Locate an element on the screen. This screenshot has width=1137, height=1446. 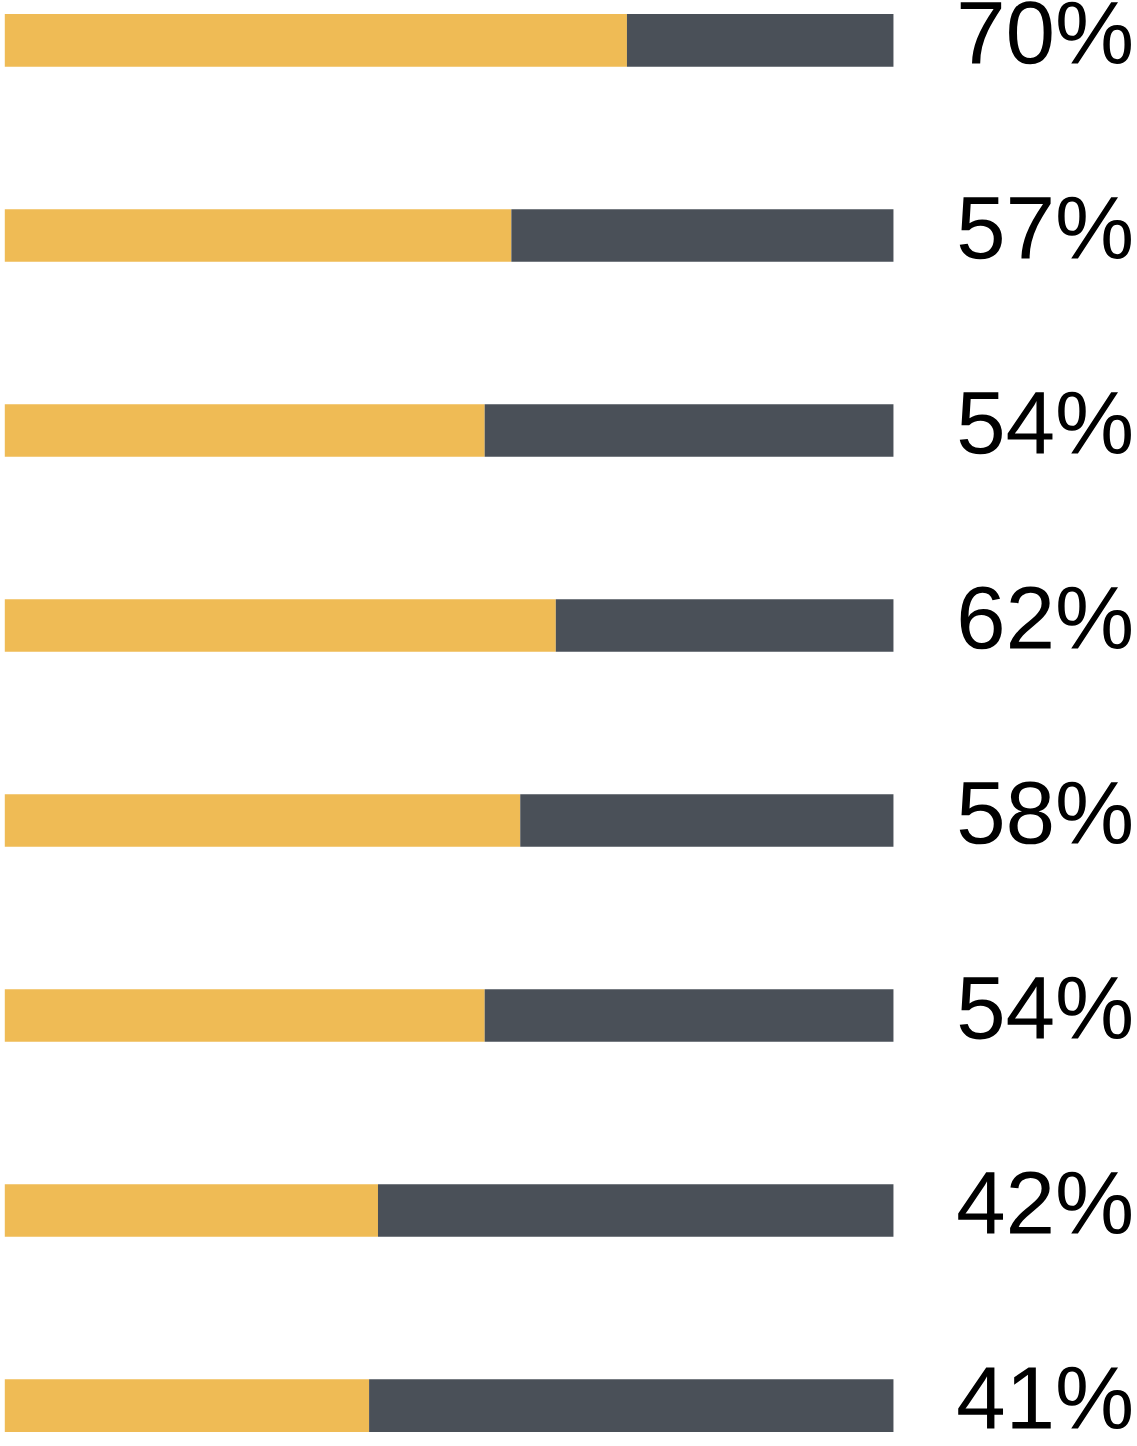
data-label: 57% is located at coordinates (1045, 228).